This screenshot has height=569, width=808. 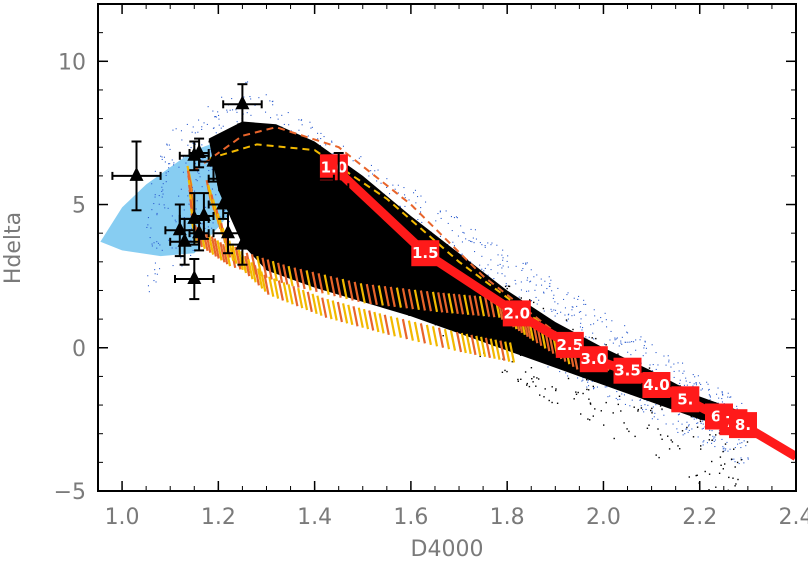 What do you see at coordinates (122, 517) in the screenshot?
I see `x-tick-label: 1.0` at bounding box center [122, 517].